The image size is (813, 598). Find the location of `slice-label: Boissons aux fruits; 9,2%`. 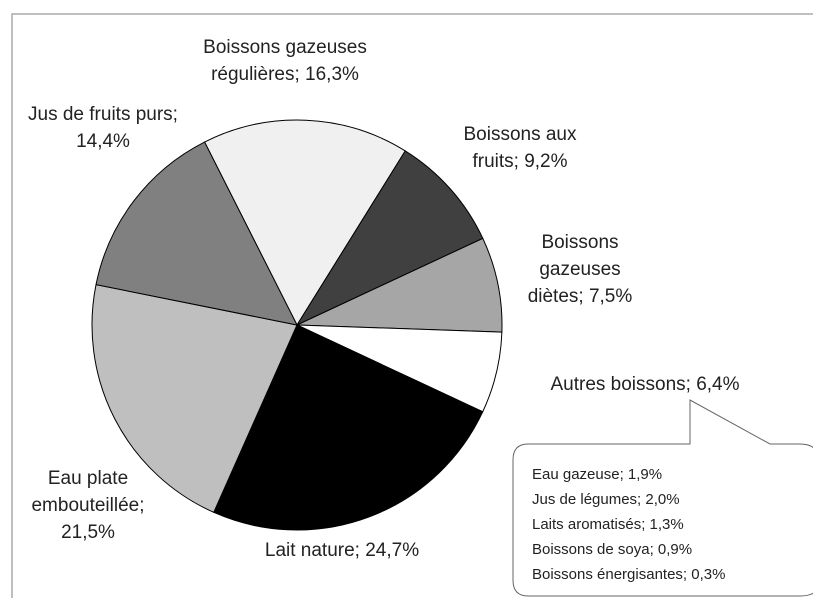

slice-label: Boissons aux fruits; 9,2% is located at coordinates (520, 148).